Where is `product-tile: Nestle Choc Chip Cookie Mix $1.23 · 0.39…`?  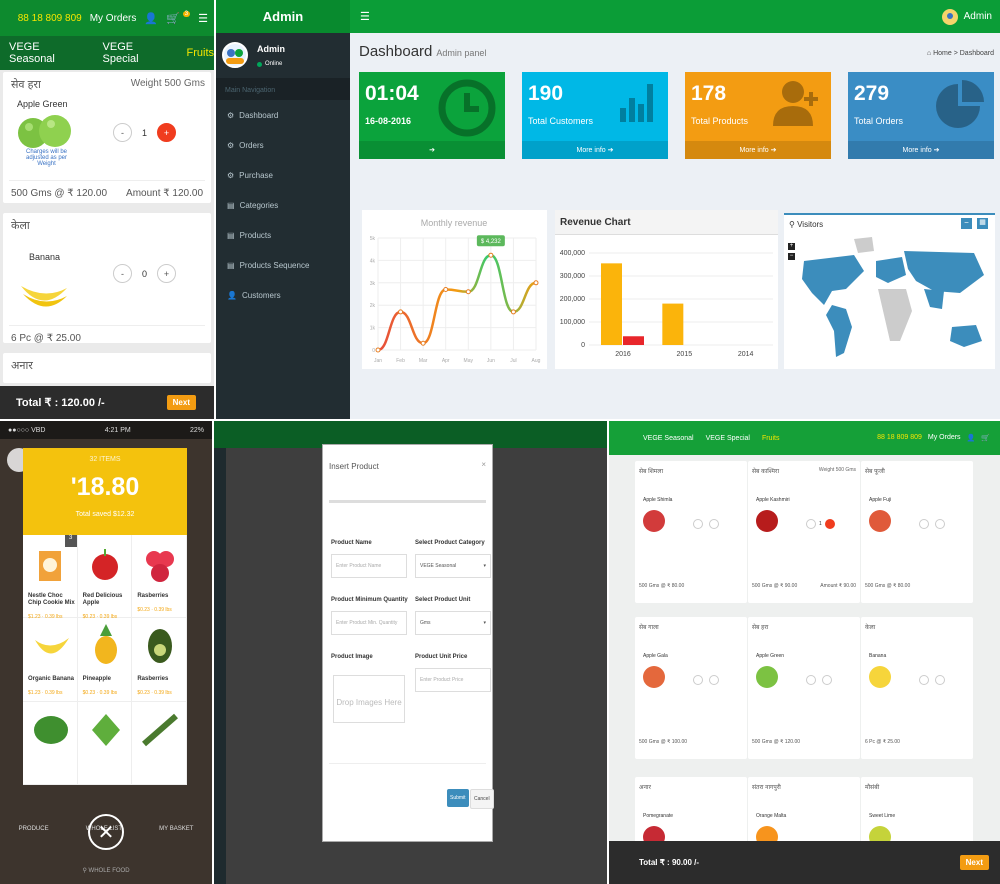
product-tile: Nestle Choc Chip Cookie Mix $1.23 · 0.39… is located at coordinates (50, 577).